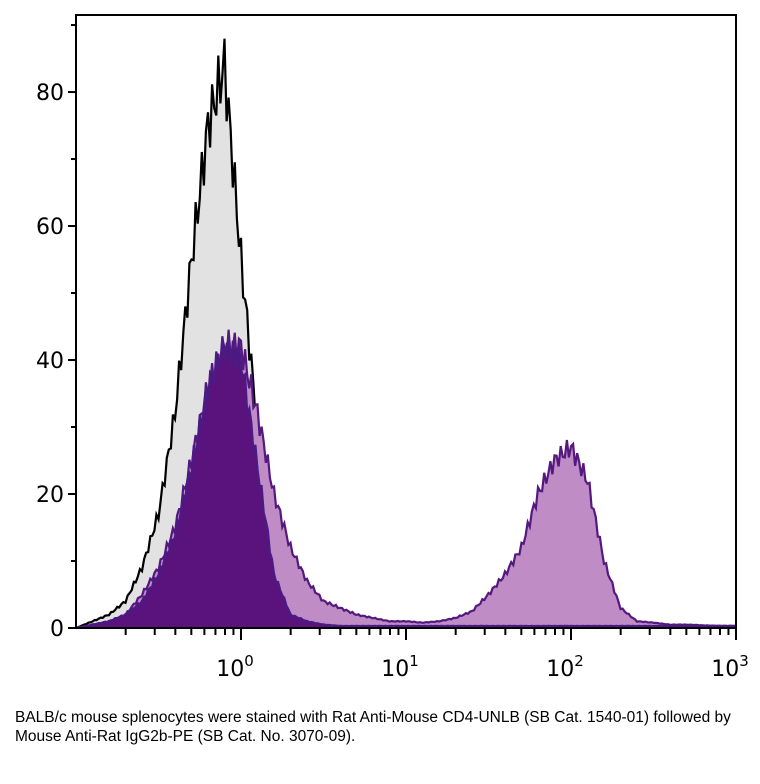 The width and height of the screenshot is (760, 784). I want to click on x-tick-label: 10², so click(565, 667).